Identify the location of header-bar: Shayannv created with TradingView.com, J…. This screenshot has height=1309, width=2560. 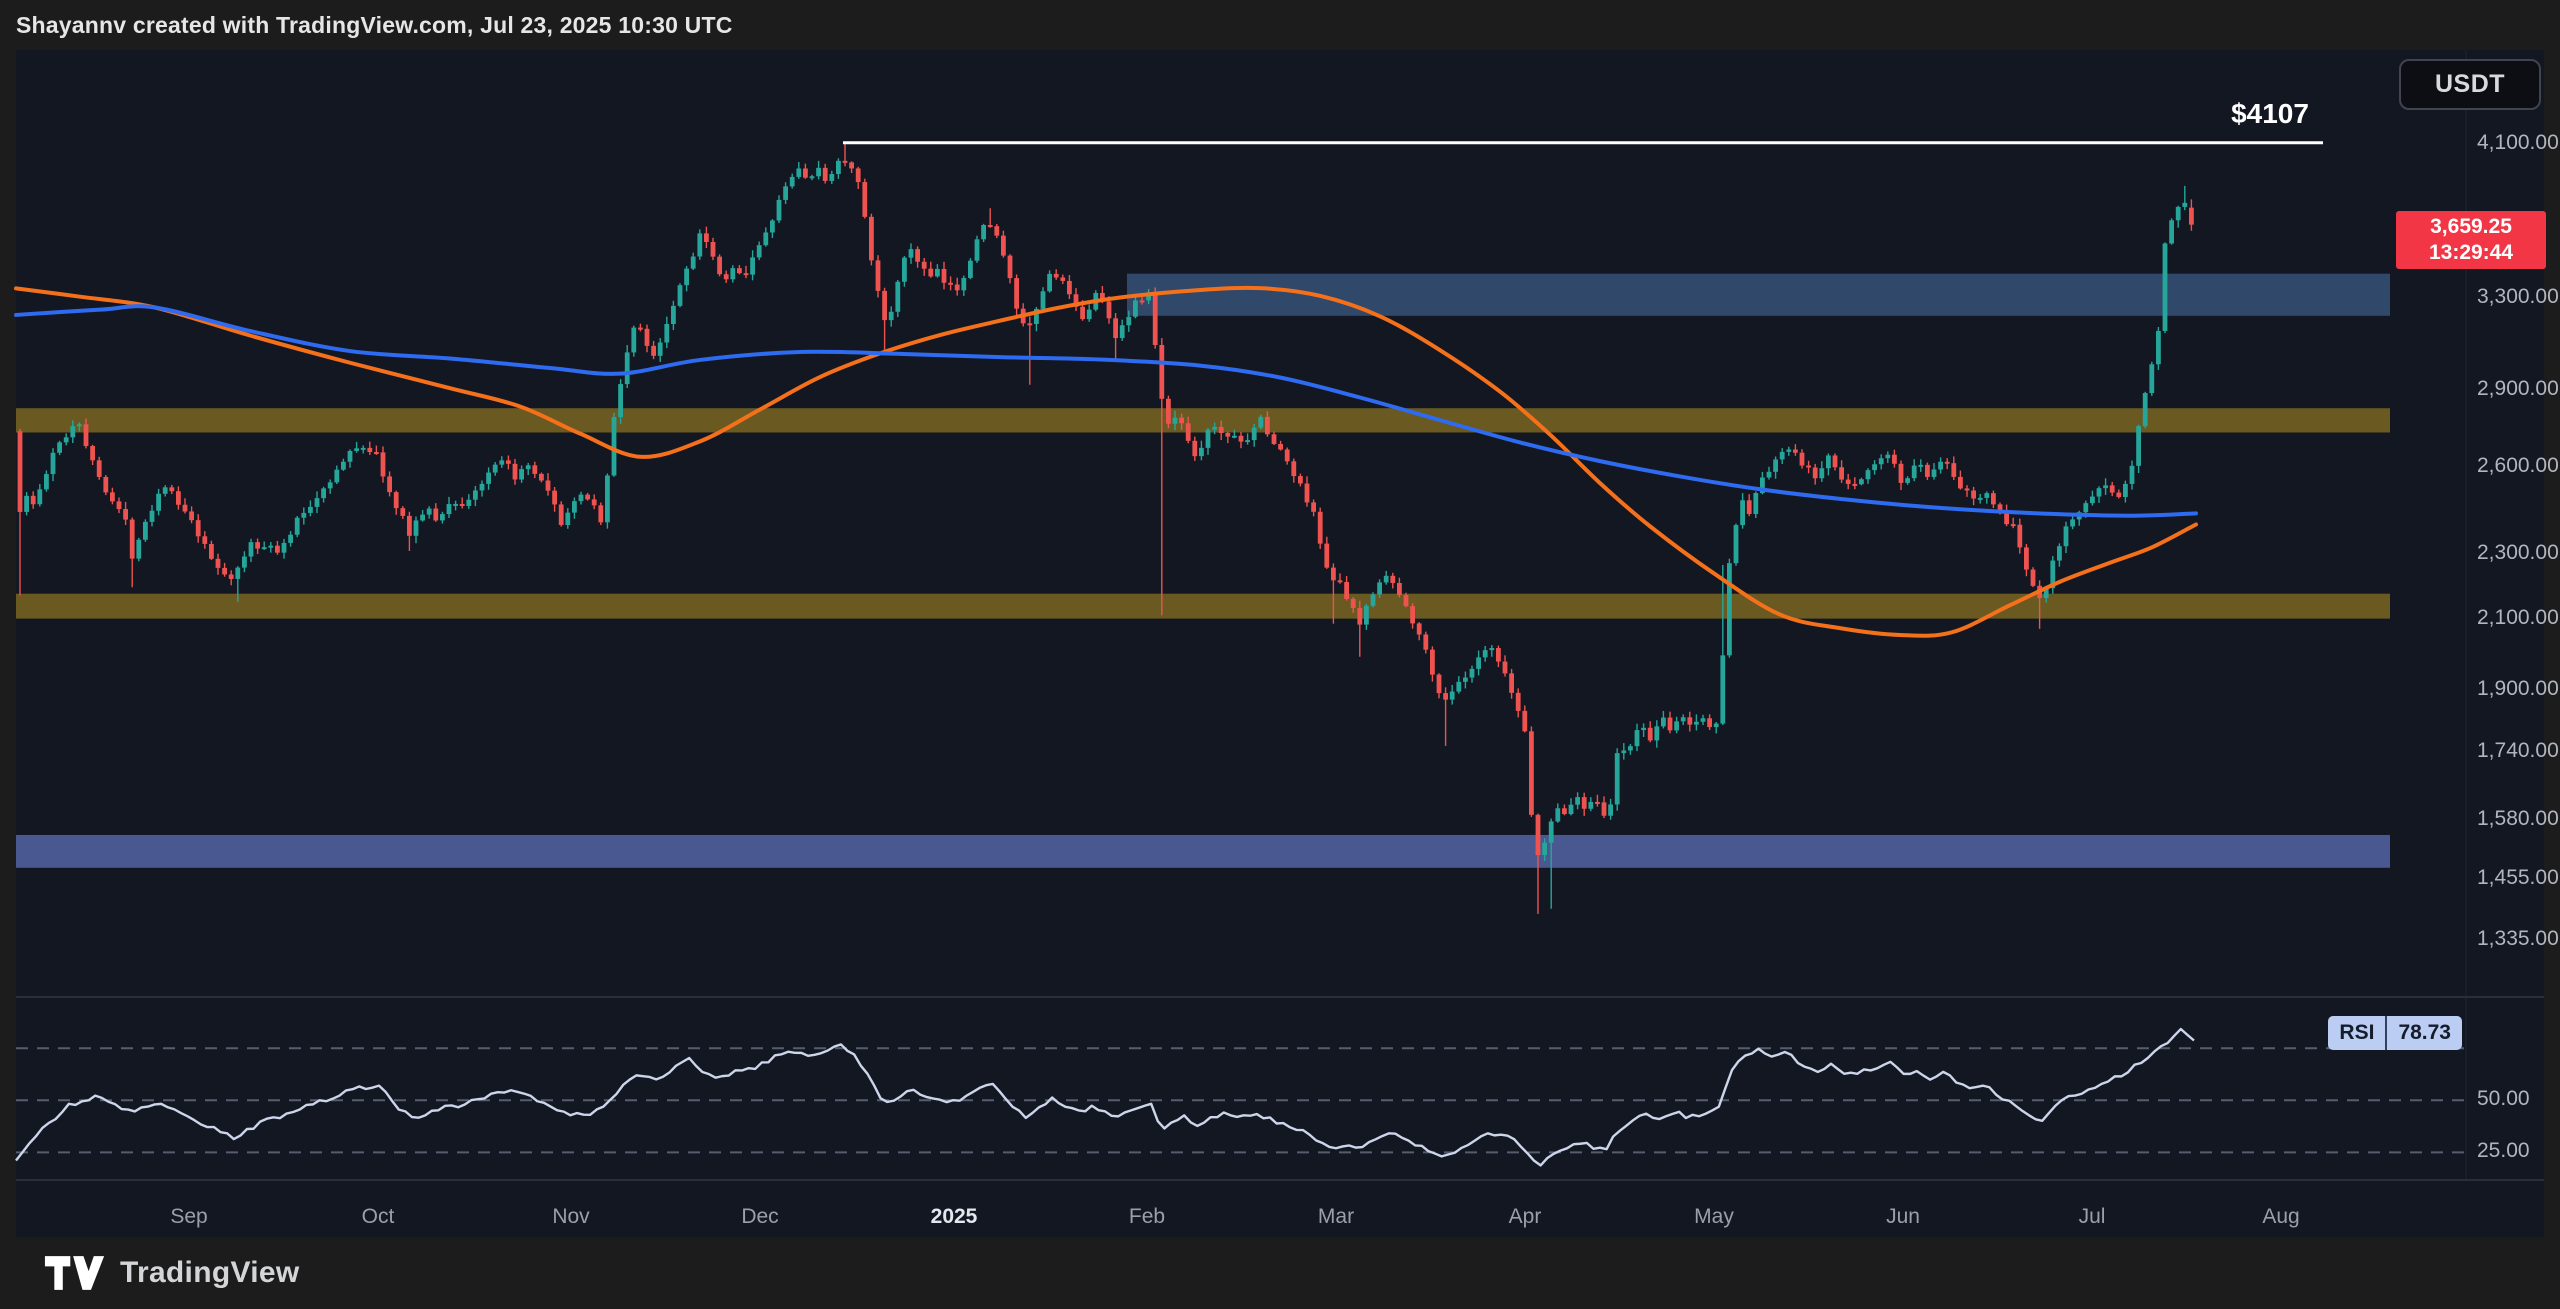
(1280, 25).